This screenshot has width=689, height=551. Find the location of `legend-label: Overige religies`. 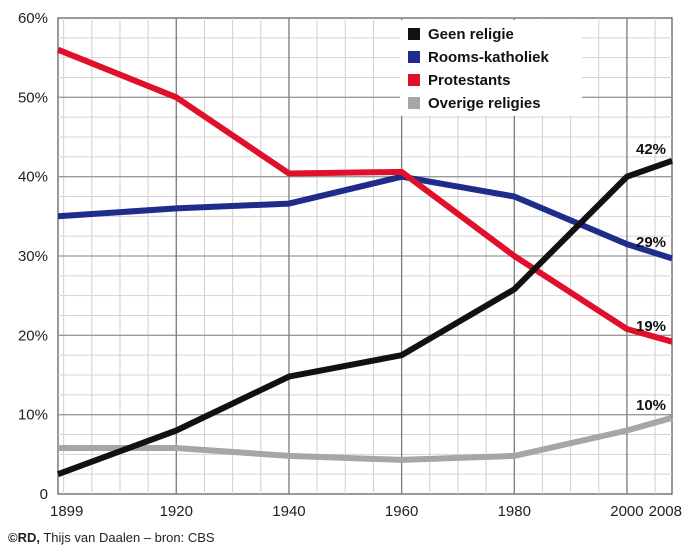

legend-label: Overige religies is located at coordinates (484, 103).